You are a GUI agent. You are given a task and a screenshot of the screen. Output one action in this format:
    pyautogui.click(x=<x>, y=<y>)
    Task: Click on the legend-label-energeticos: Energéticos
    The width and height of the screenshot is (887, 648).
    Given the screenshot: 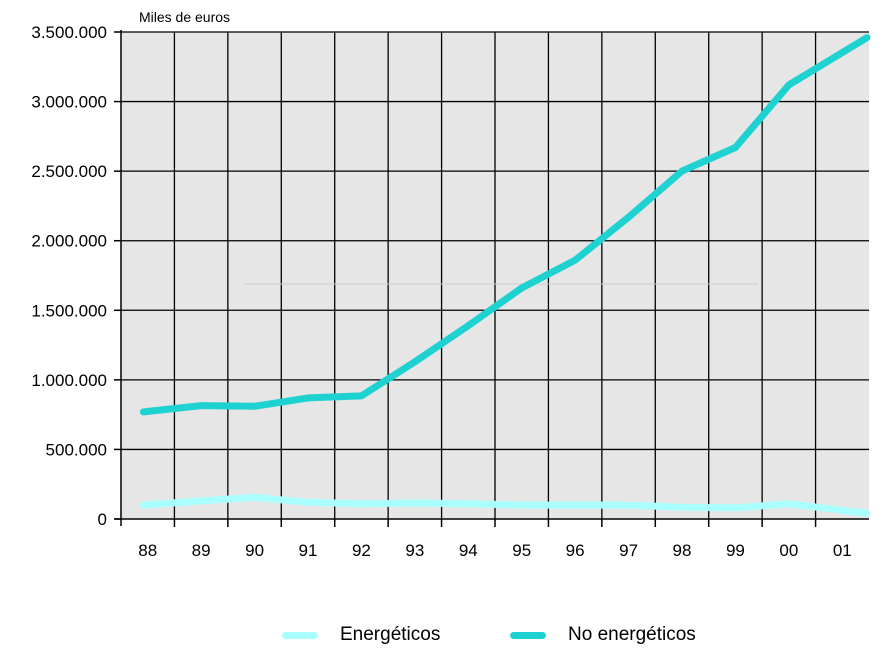 What is the action you would take?
    pyautogui.click(x=390, y=634)
    